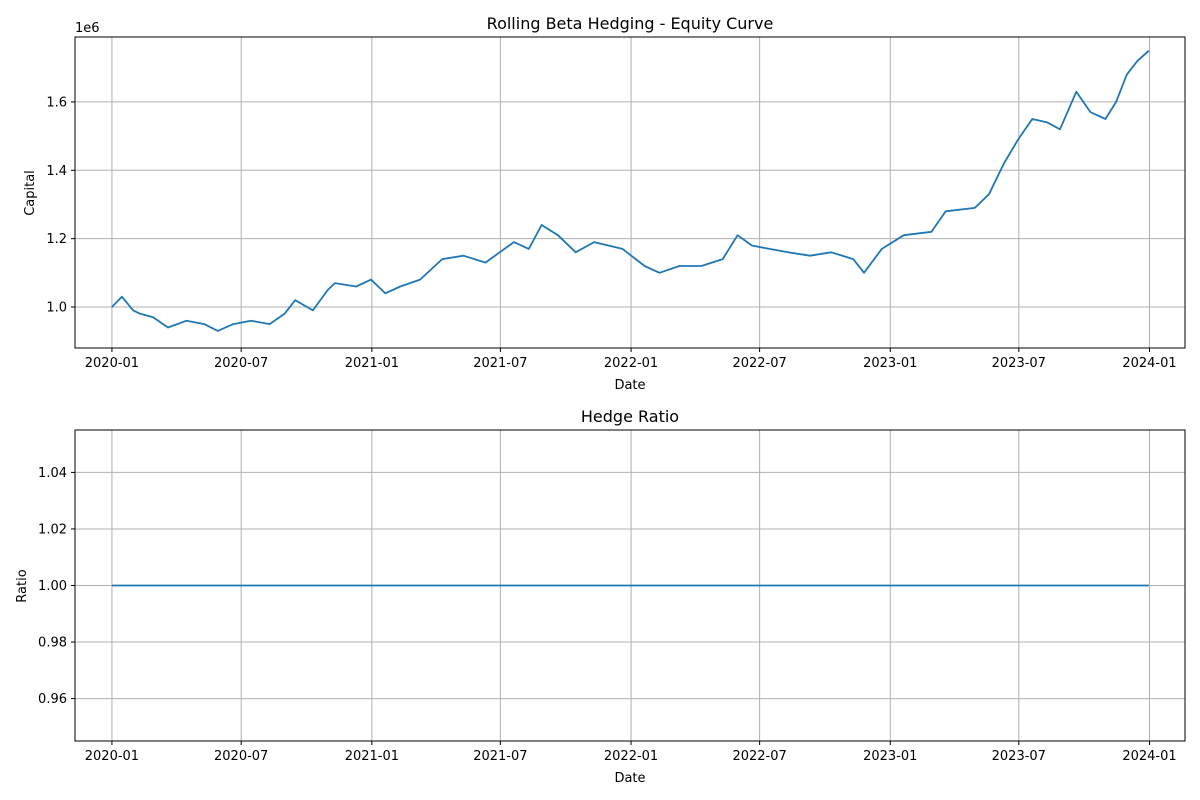  What do you see at coordinates (22, 585) in the screenshot?
I see `y-axis-label: Ratio` at bounding box center [22, 585].